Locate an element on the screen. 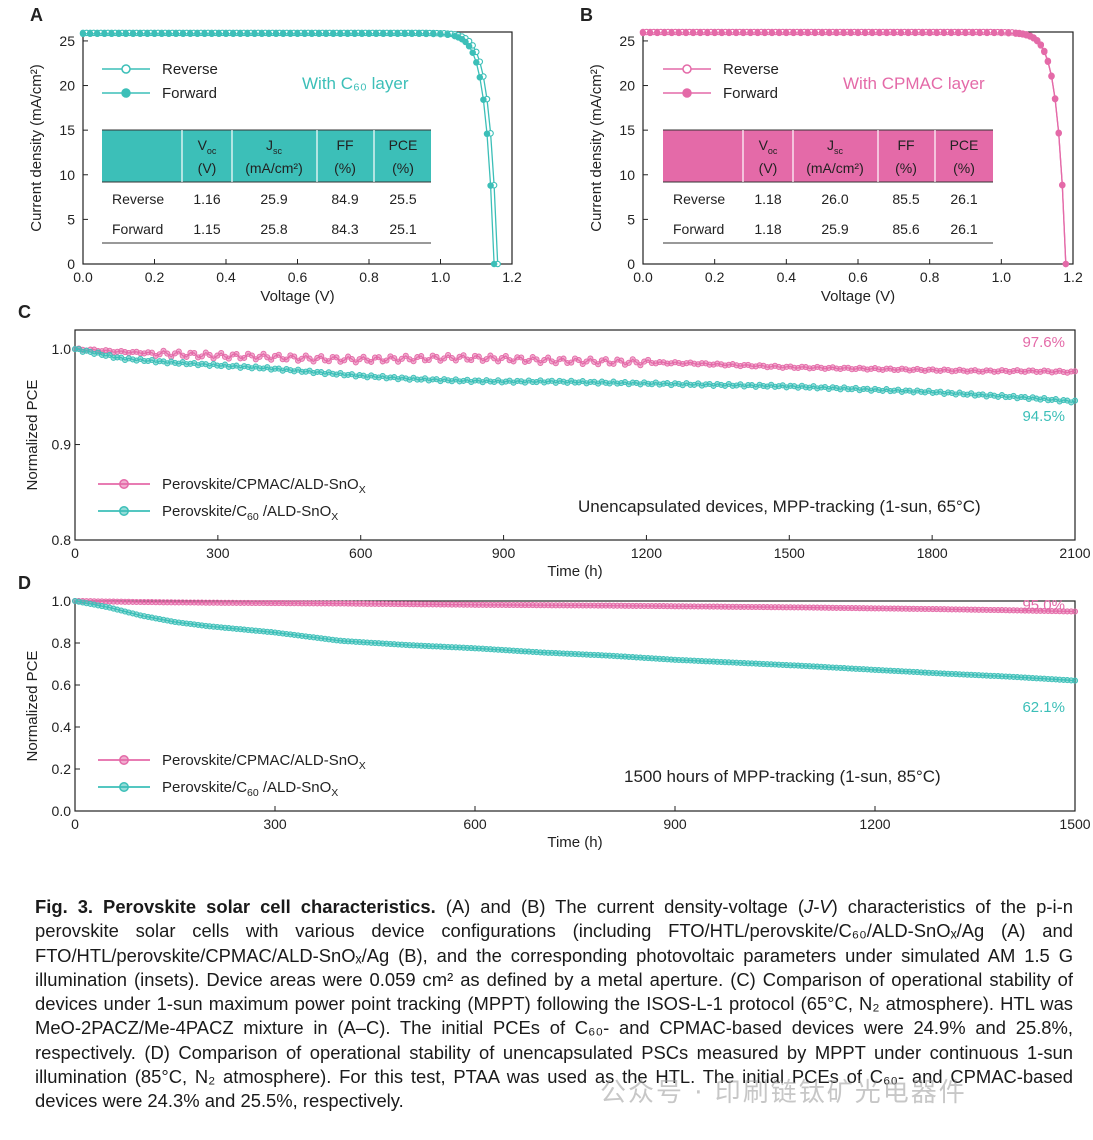 Image resolution: width=1093 pixels, height=1140 pixels. caption-part-2: J-V is located at coordinates (817, 906).